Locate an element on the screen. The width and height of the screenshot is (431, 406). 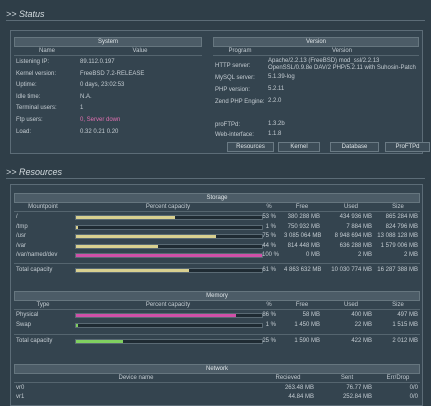
device: vr0 is located at coordinates (20, 388).